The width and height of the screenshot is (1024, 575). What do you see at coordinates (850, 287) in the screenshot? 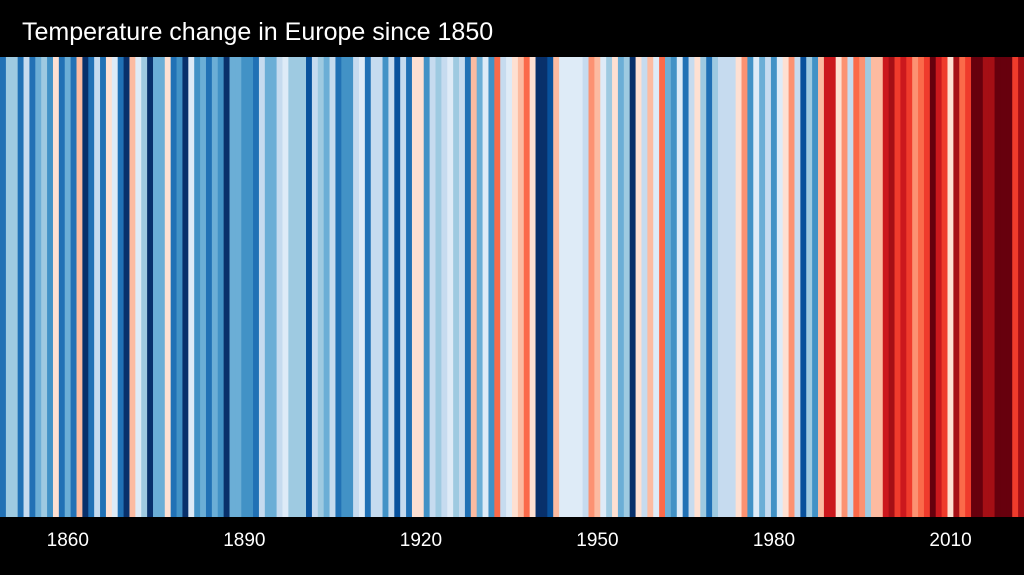
I see `stripe-1994` at bounding box center [850, 287].